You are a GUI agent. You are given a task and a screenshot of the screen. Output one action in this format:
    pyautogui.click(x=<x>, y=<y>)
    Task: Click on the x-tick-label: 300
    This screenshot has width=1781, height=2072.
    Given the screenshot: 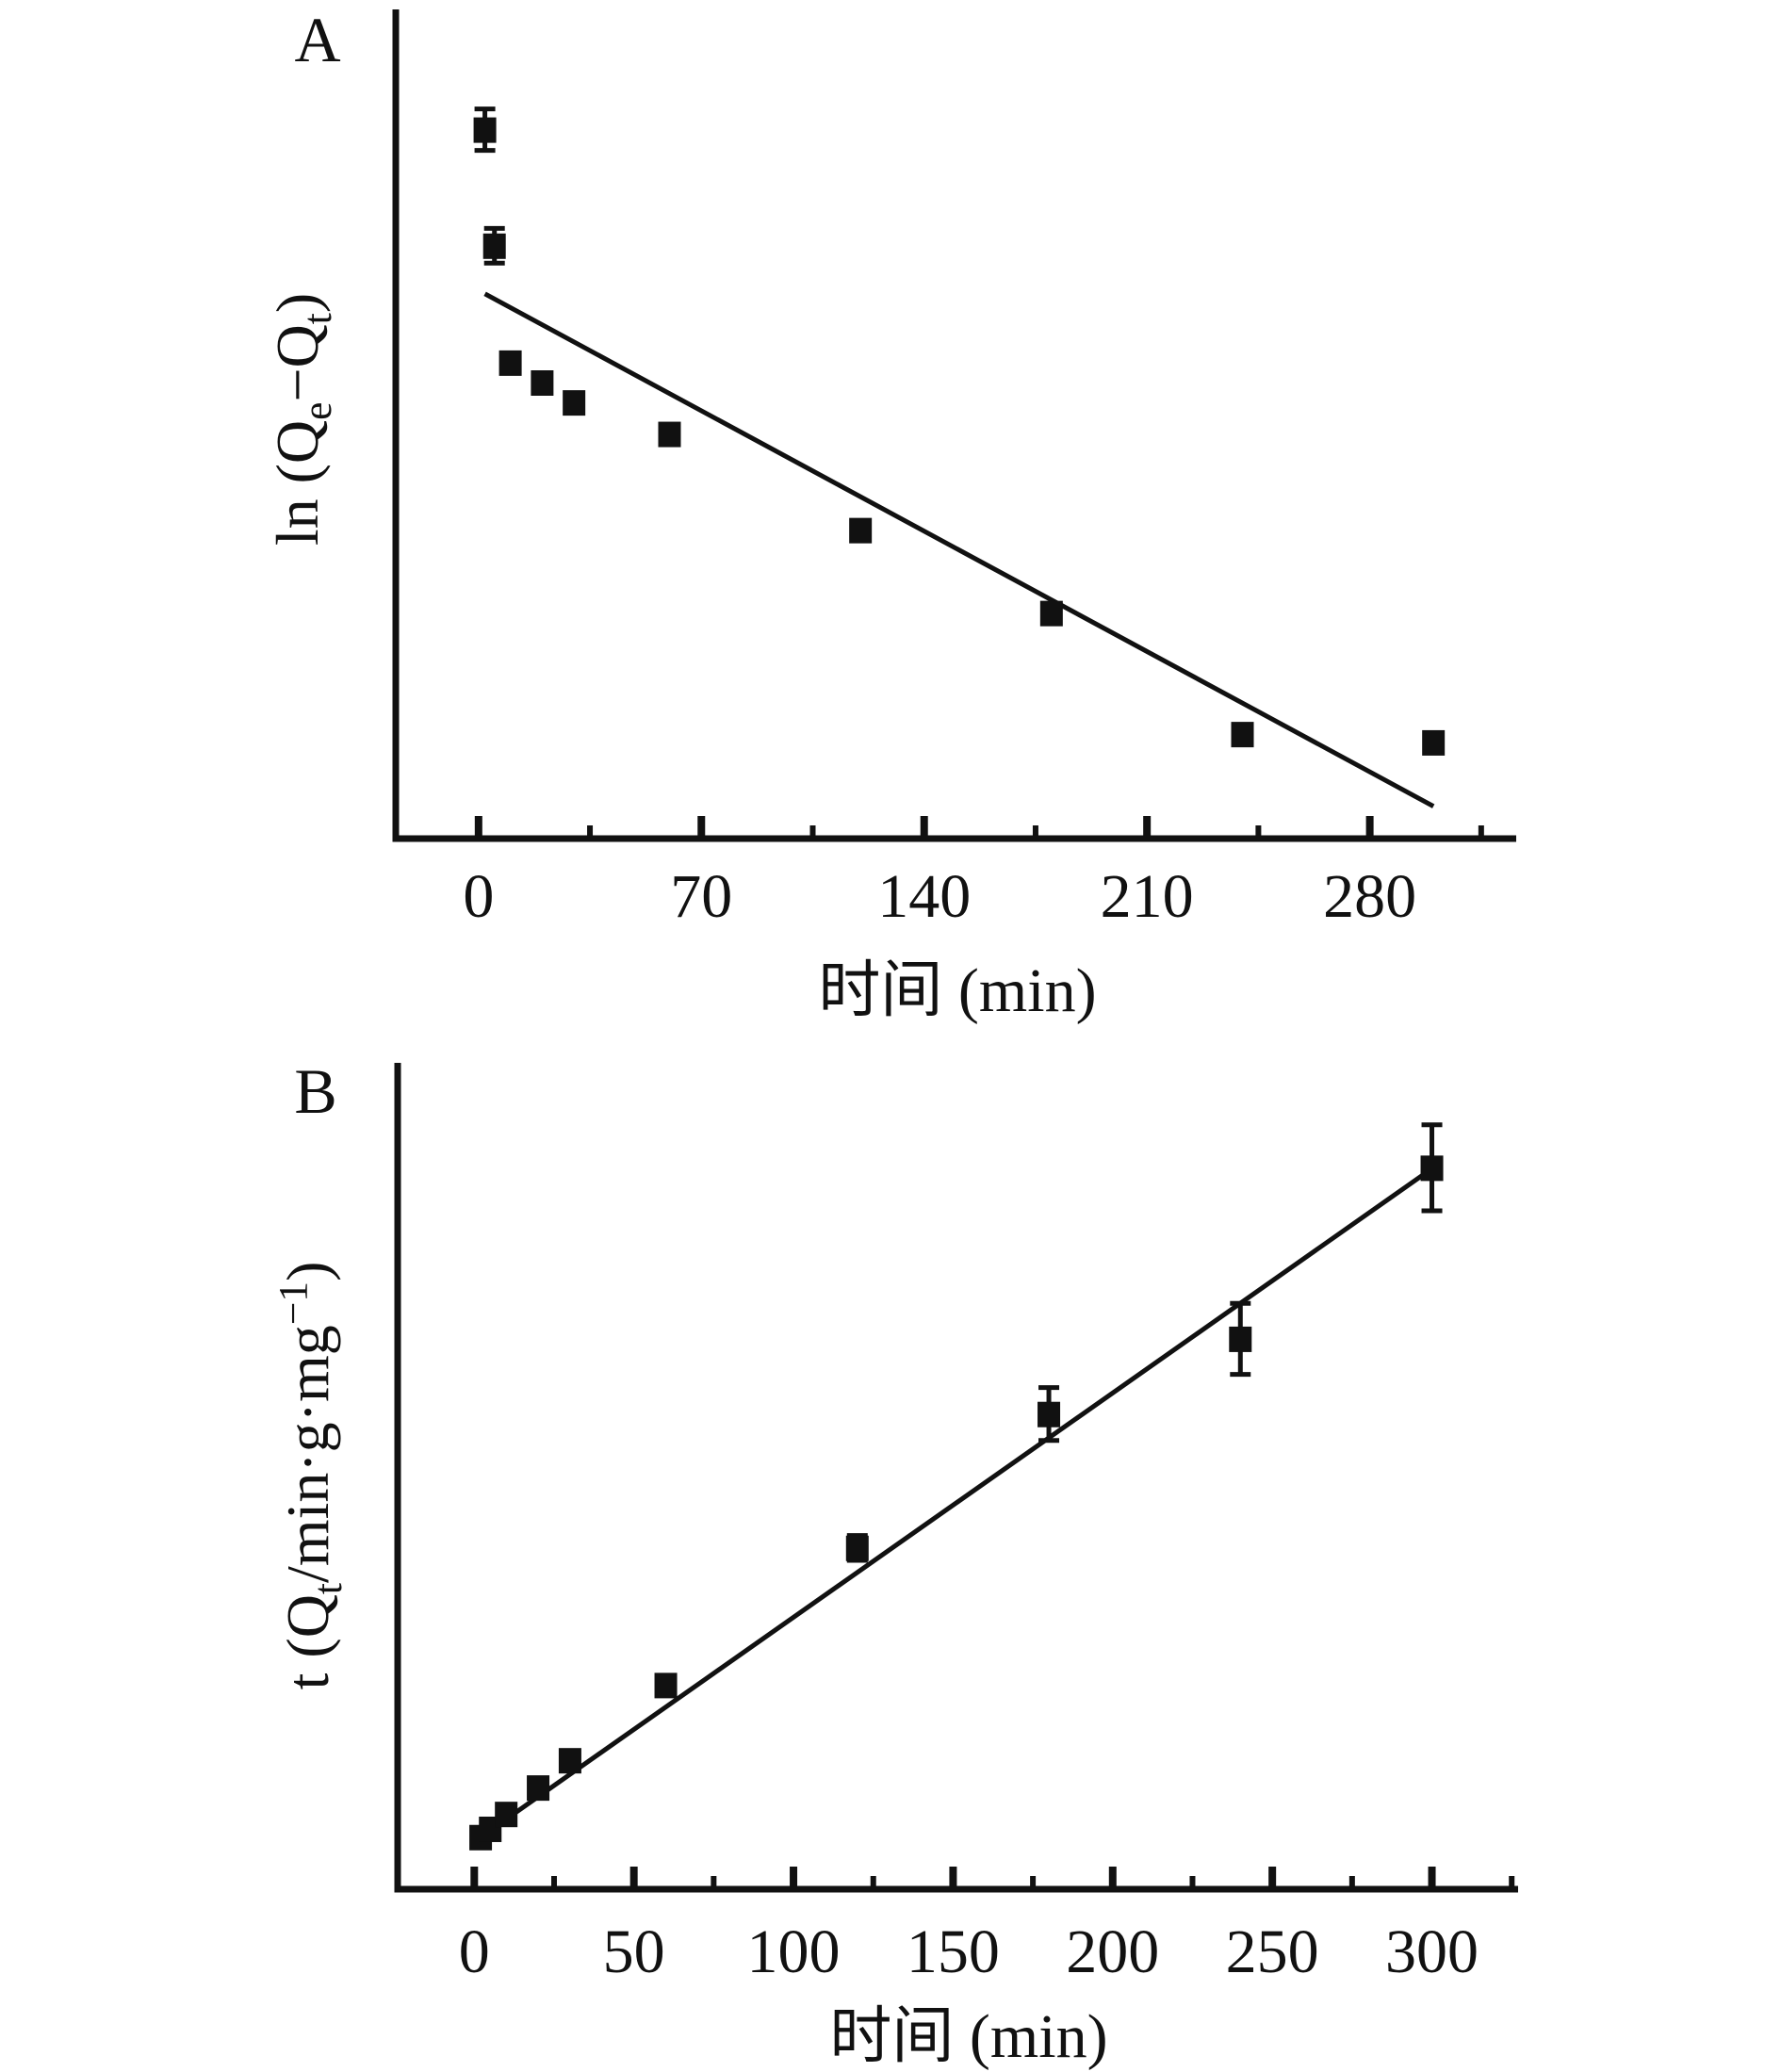 What is the action you would take?
    pyautogui.click(x=1432, y=1952)
    